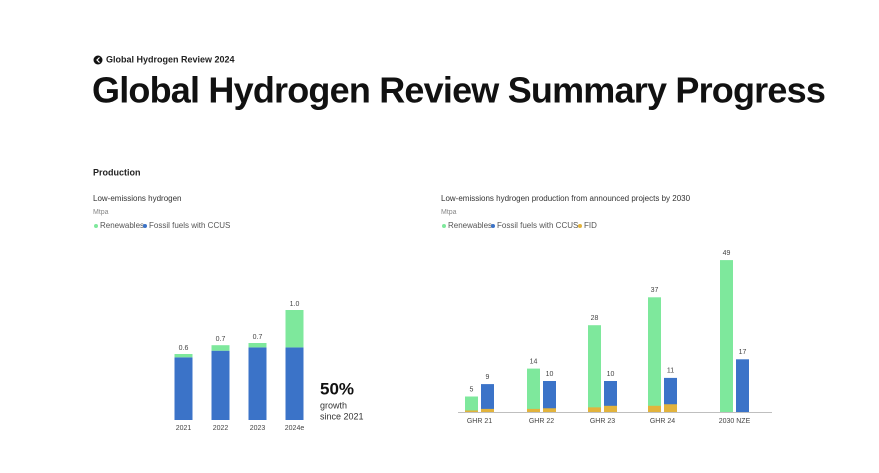 Image resolution: width=879 pixels, height=473 pixels. Describe the element at coordinates (295, 428) in the screenshot. I see `x-tick-label: 2024e` at that location.